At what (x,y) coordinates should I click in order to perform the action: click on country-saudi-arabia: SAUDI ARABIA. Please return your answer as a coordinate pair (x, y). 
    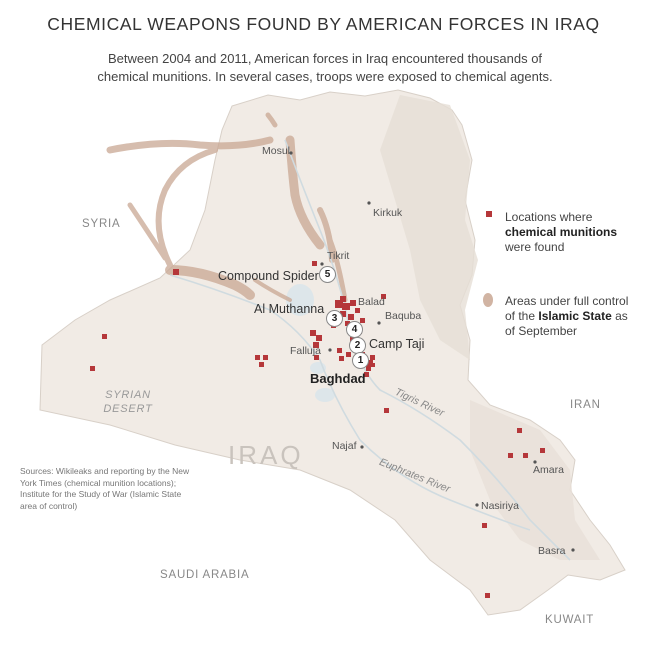
    Looking at the image, I should click on (205, 575).